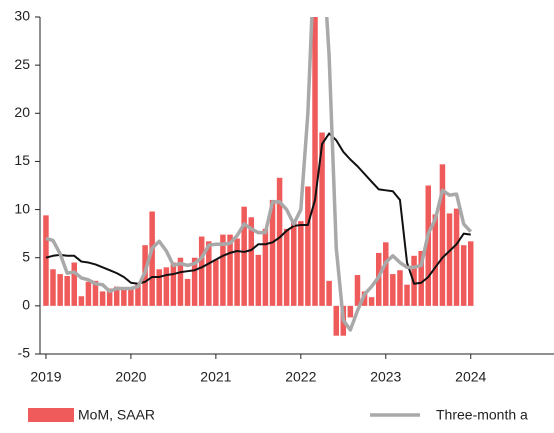 This screenshot has width=554, height=433. What do you see at coordinates (300, 377) in the screenshot?
I see `x-tick-label: 2022` at bounding box center [300, 377].